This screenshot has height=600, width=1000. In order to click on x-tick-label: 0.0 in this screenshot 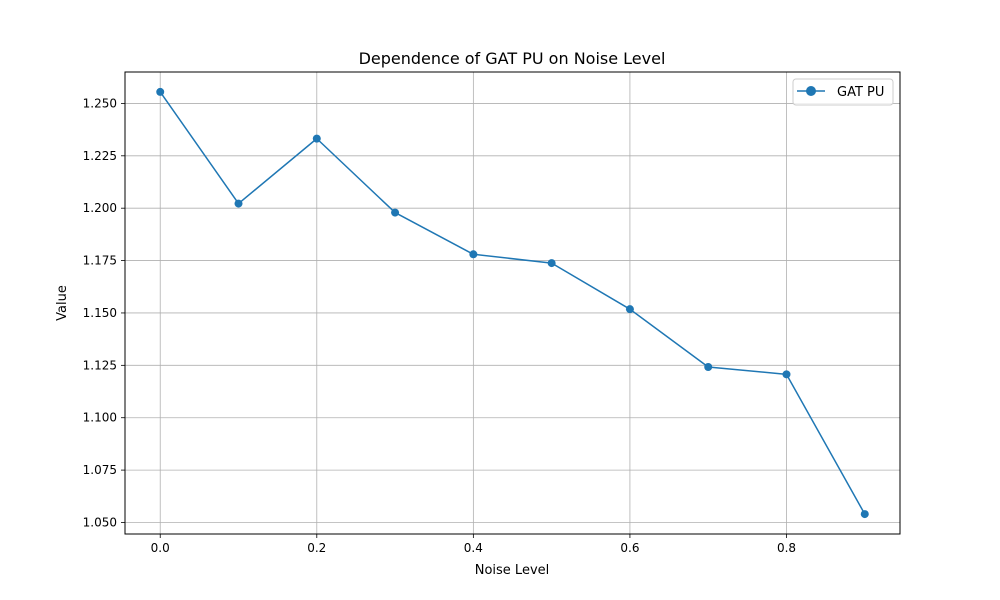, I will do `click(160, 548)`.